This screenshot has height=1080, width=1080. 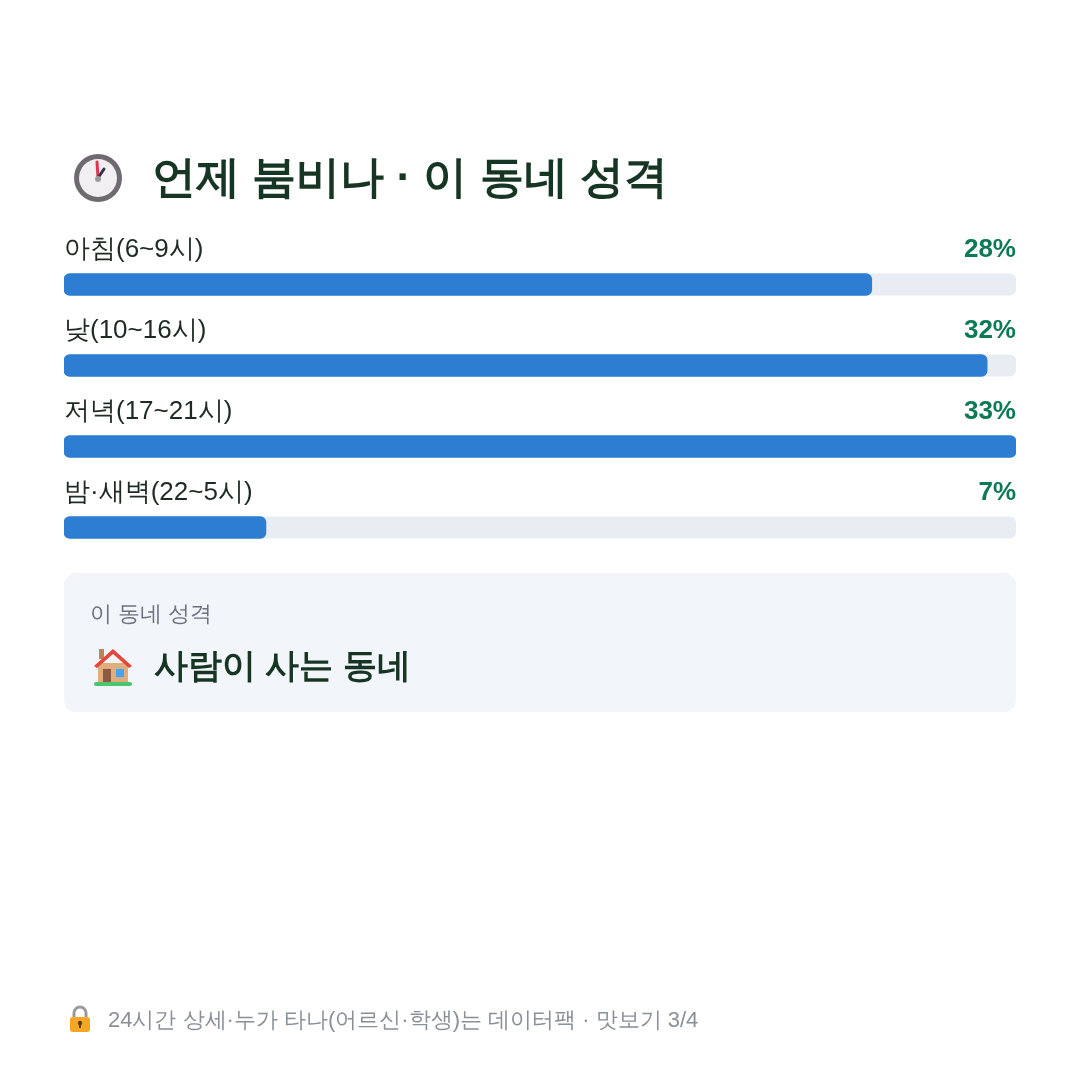 I want to click on y-tick-label: 저녁(17~21시), so click(x=148, y=409).